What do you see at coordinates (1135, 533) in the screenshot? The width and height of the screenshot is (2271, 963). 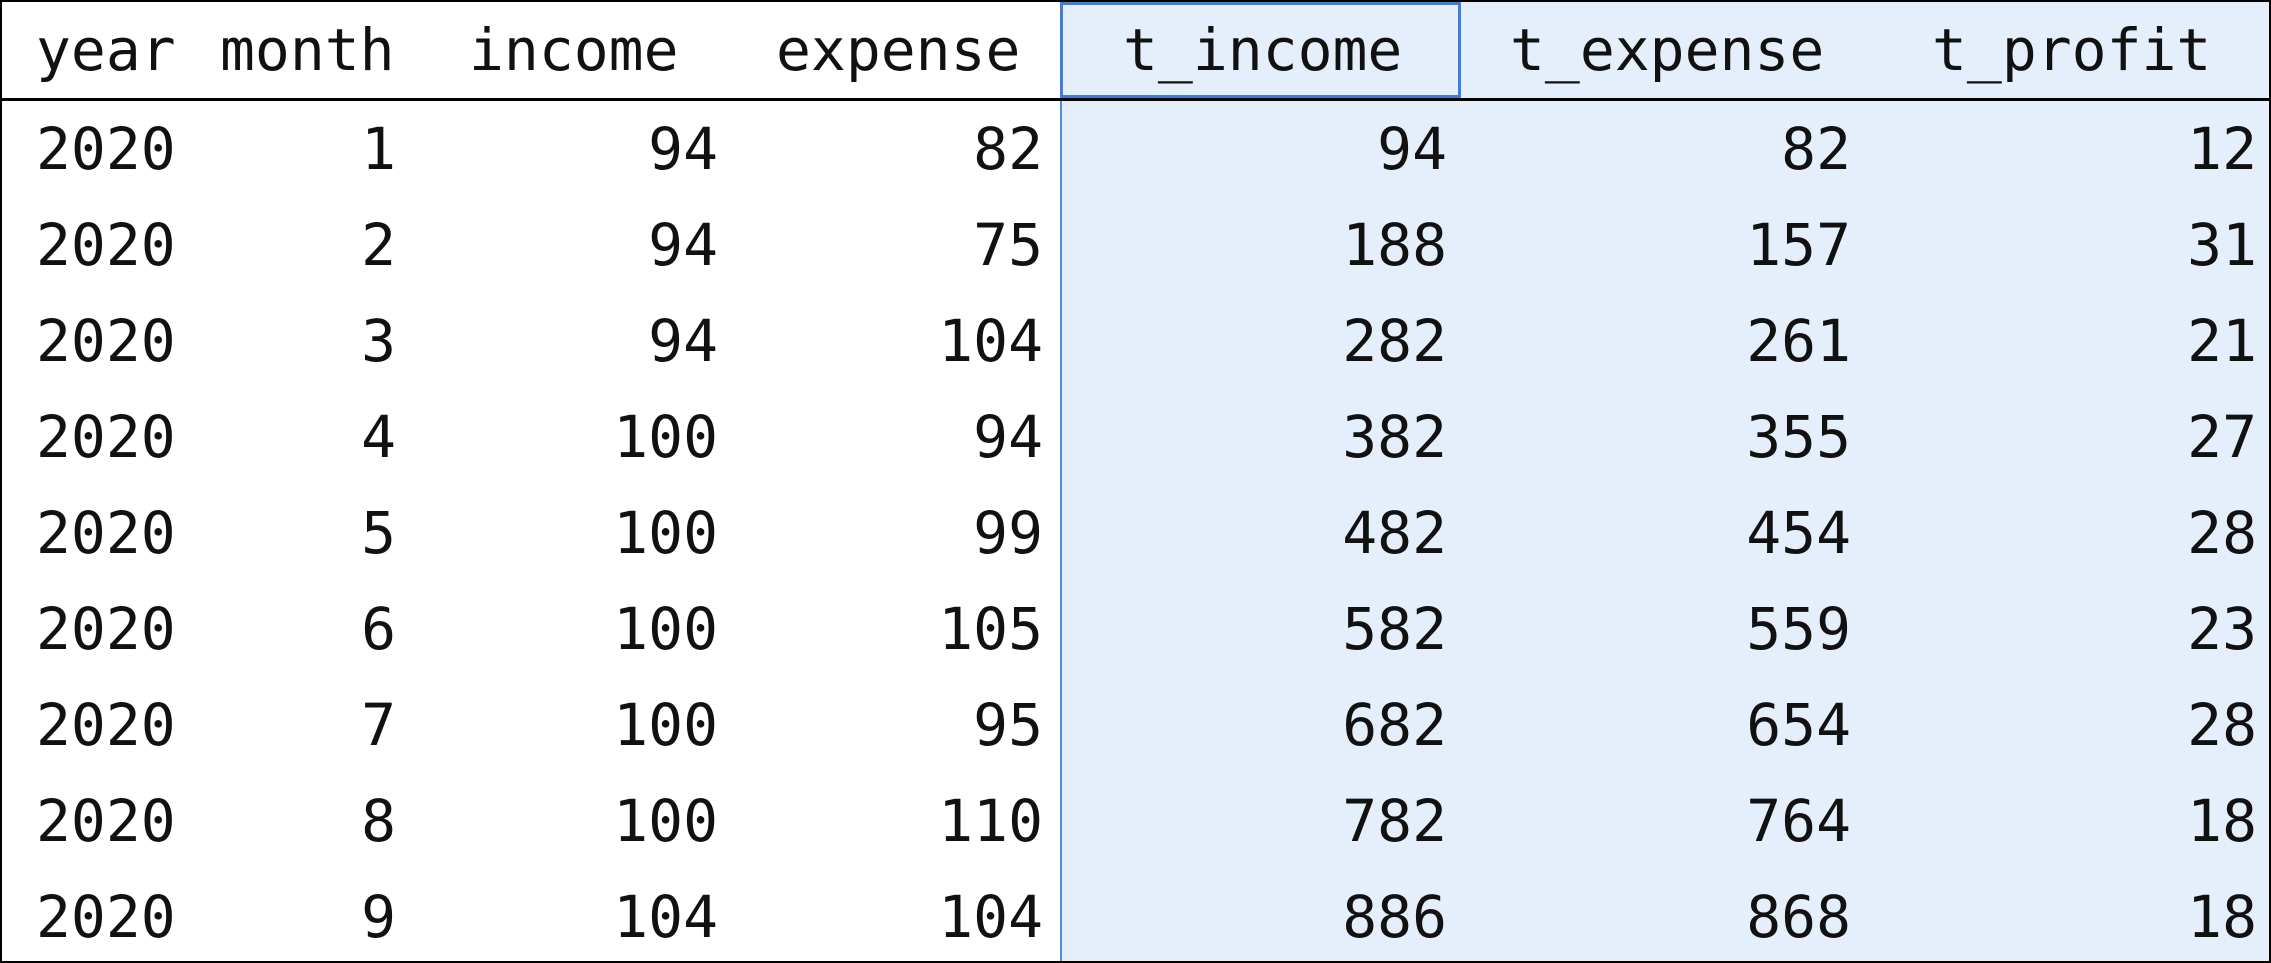 I see `table-row: 2020 5 100 99 482 454 28` at bounding box center [1135, 533].